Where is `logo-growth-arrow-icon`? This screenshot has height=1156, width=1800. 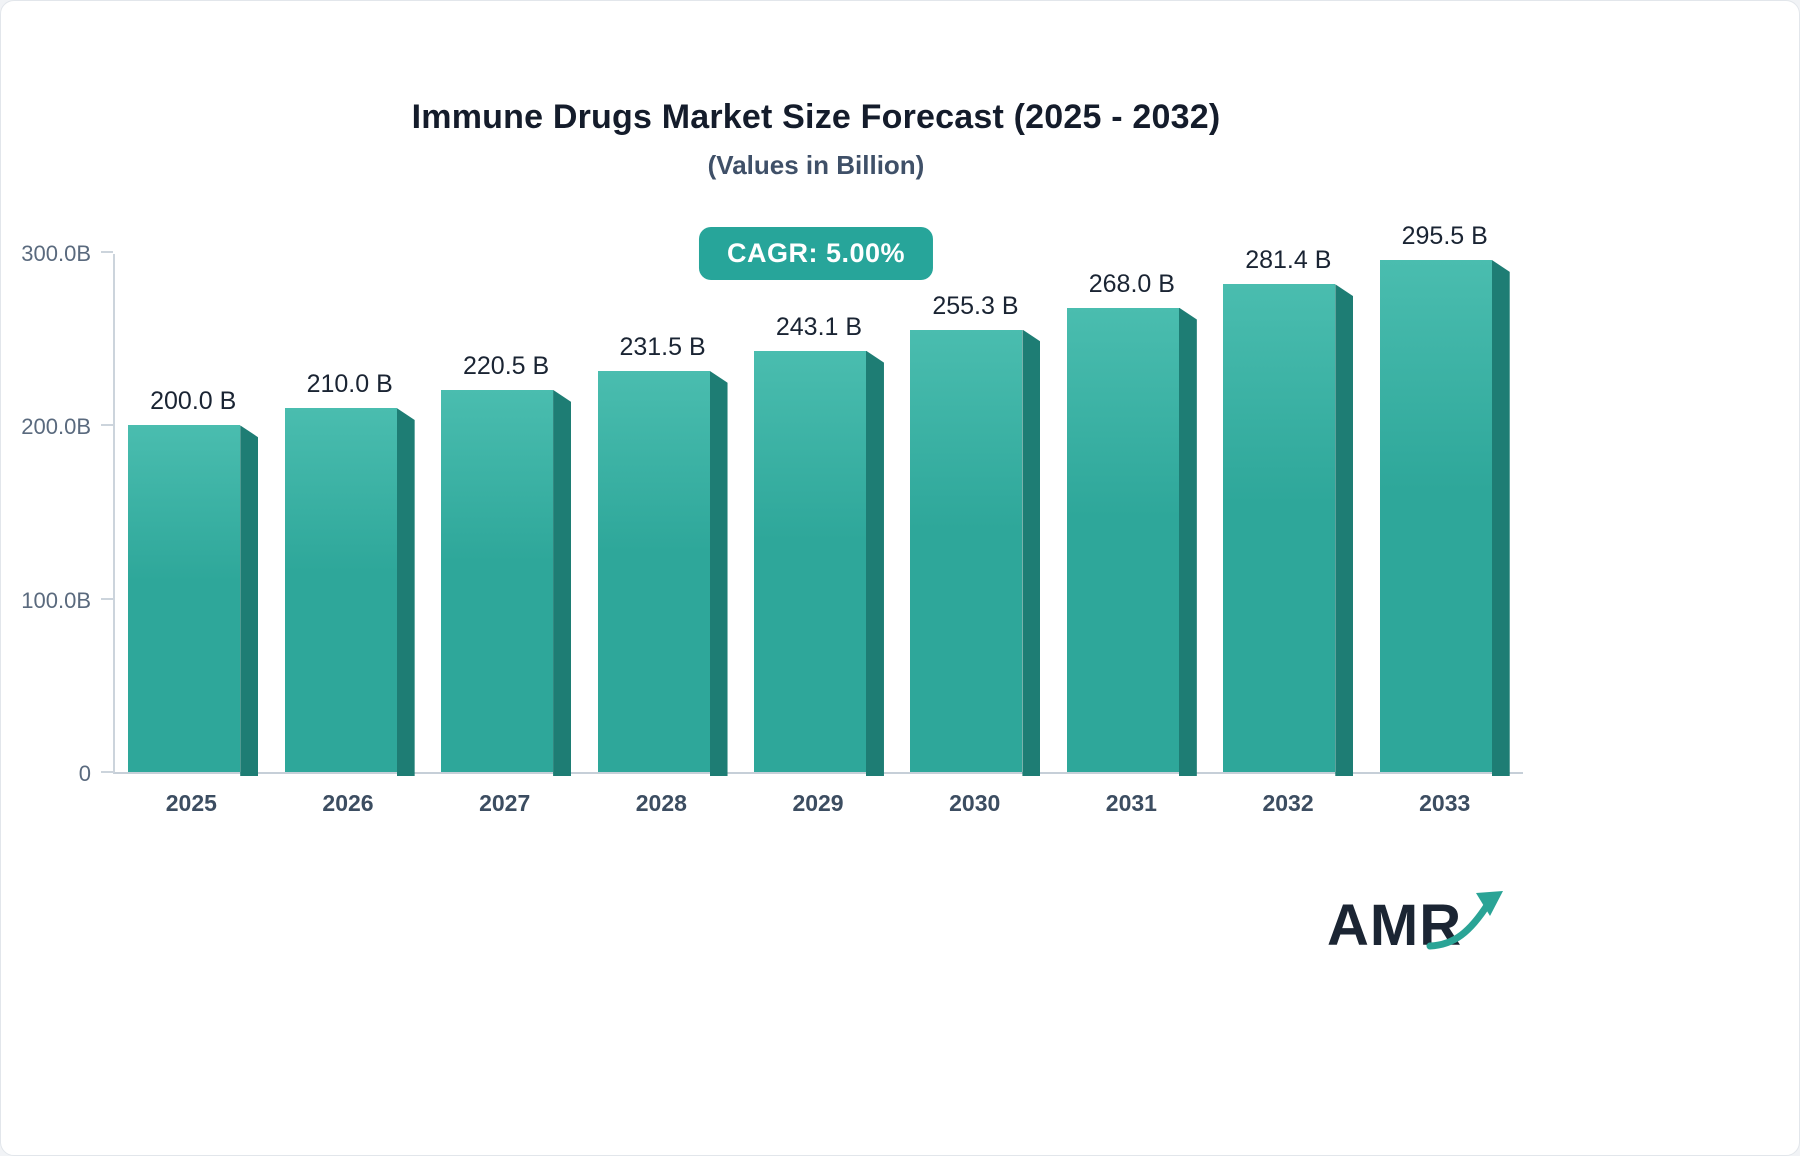 logo-growth-arrow-icon is located at coordinates (1465, 920).